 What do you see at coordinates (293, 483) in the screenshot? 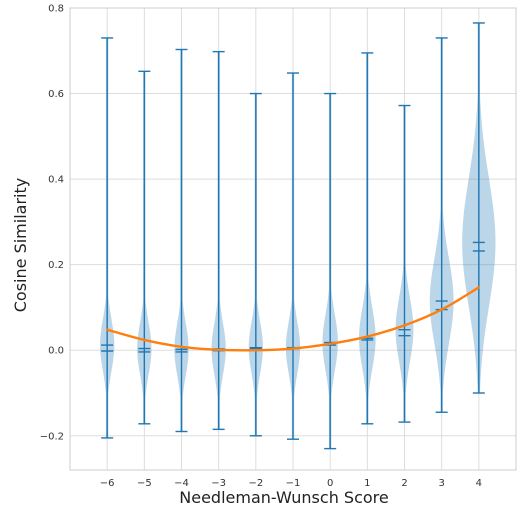
I see `x-tick-label: −1` at bounding box center [293, 483].